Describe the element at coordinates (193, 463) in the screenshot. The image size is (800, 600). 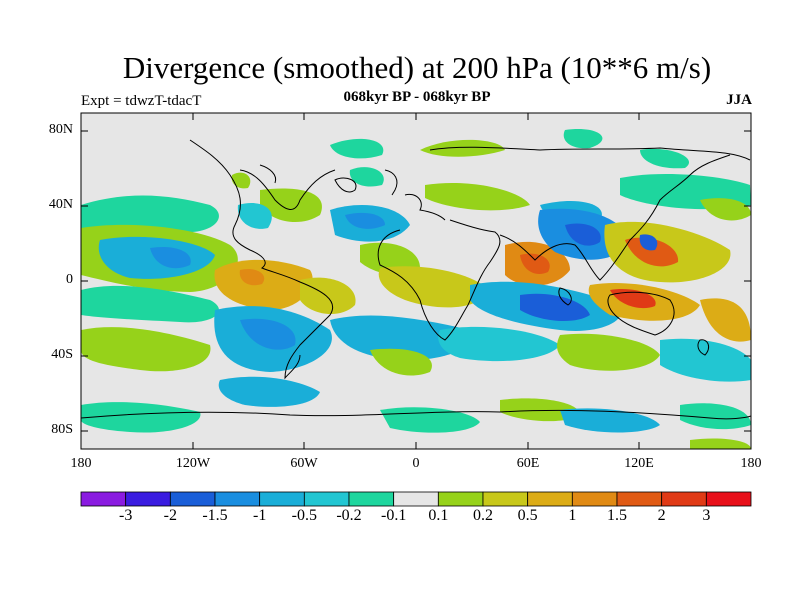
I see `lon-tick-label: 120W` at that location.